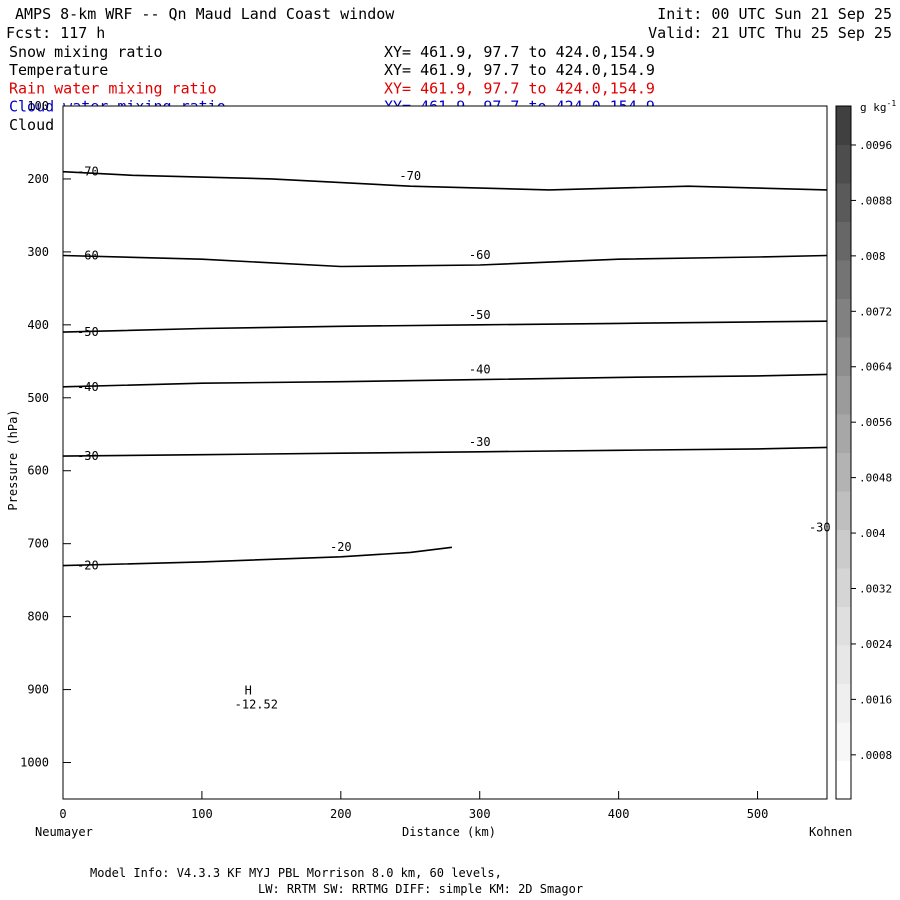 The height and width of the screenshot is (900, 900). I want to click on colorbar-tick-label: .0088, so click(875, 200).